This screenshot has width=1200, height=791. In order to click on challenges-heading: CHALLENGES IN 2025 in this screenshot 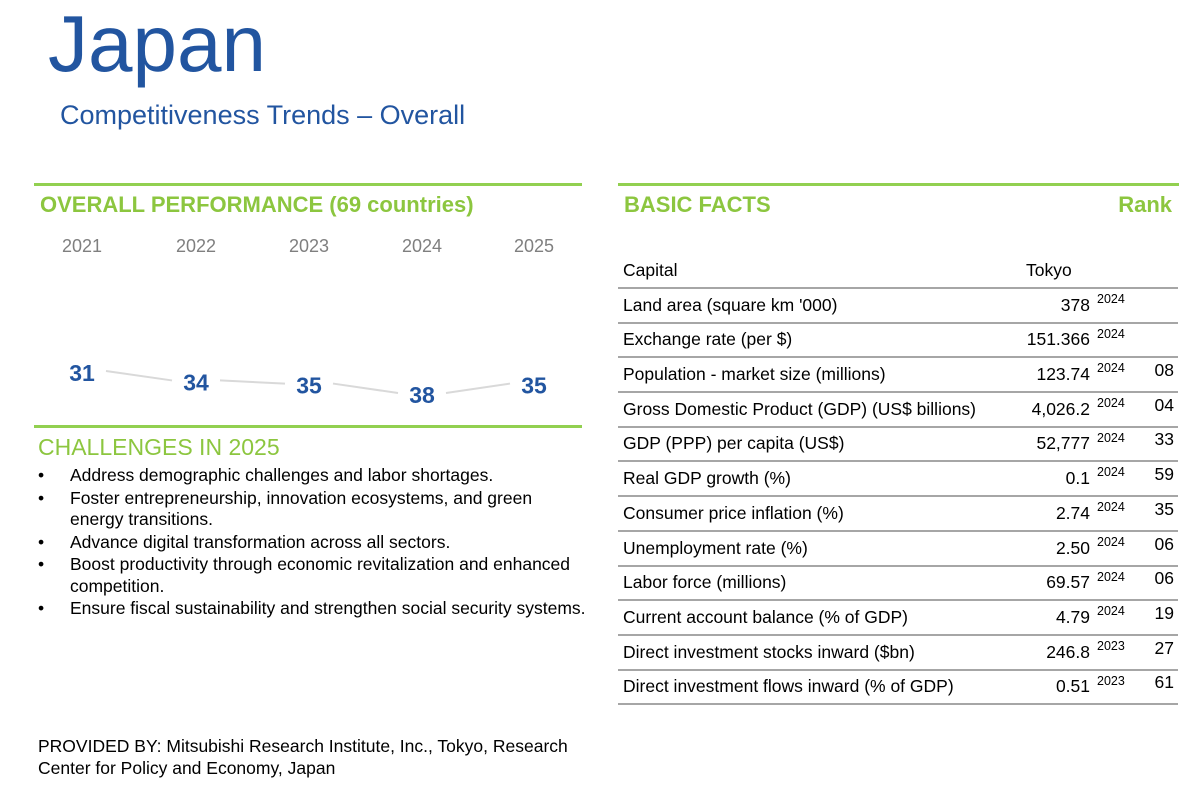, I will do `click(159, 447)`.